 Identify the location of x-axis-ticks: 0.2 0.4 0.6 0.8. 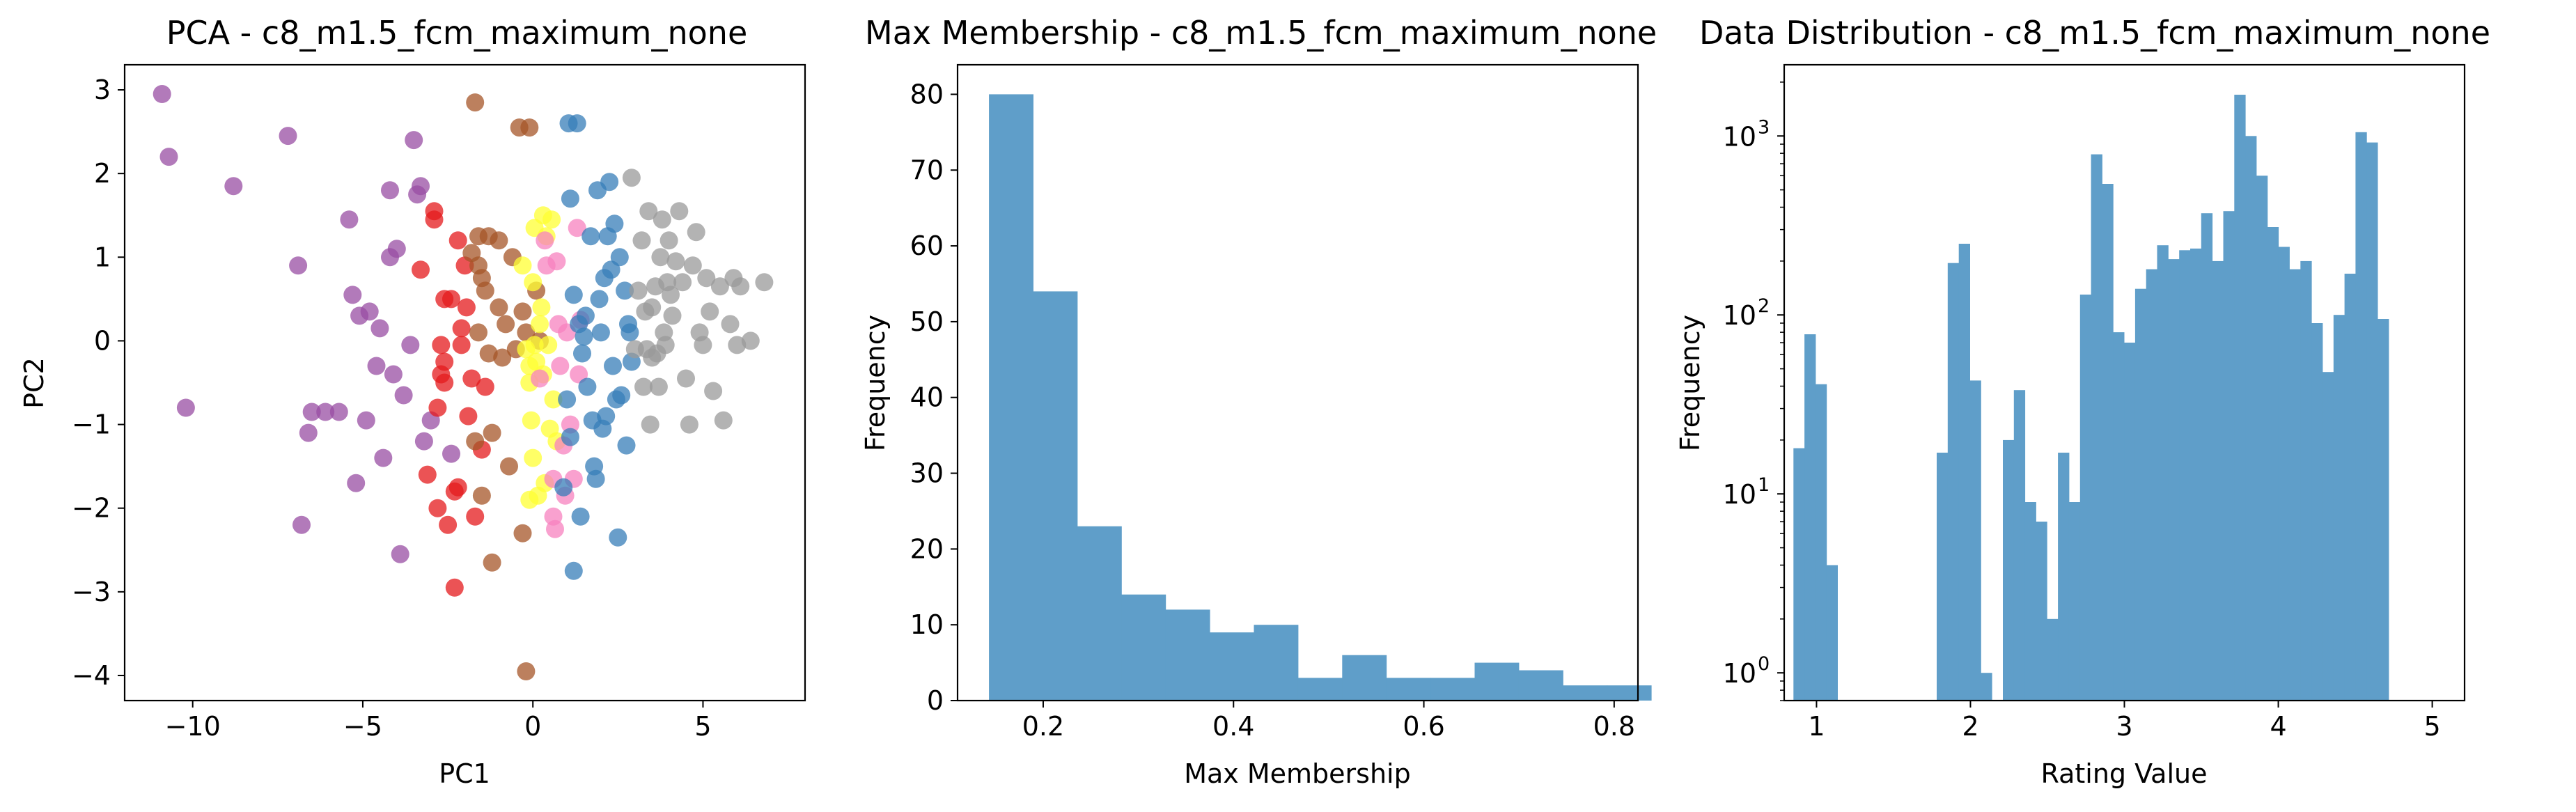
(1328, 722).